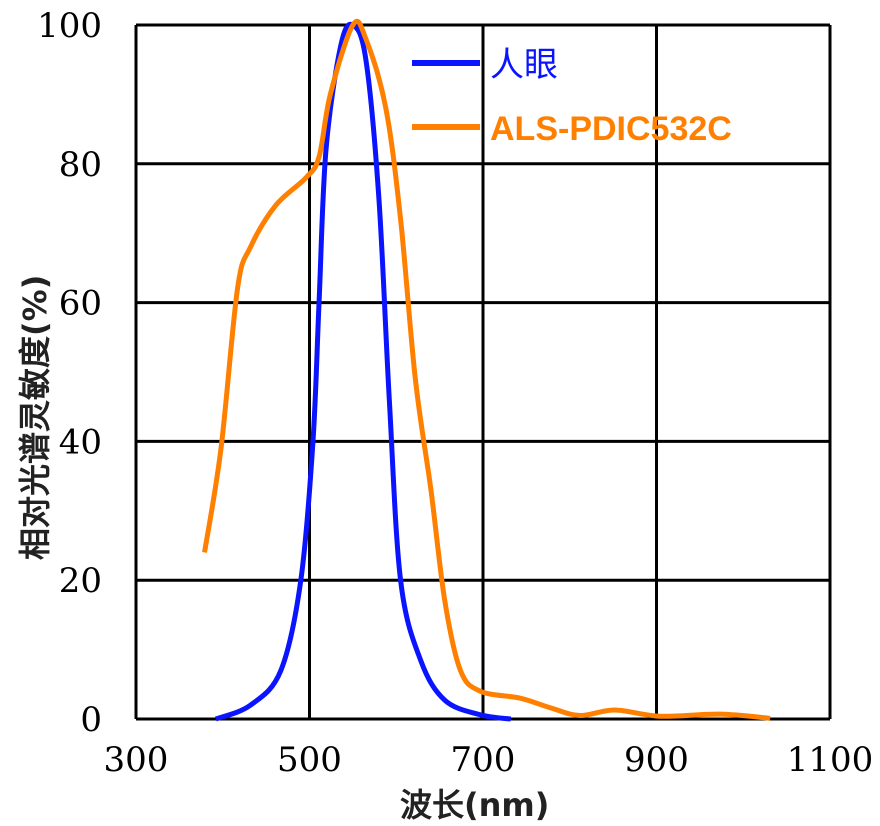 The height and width of the screenshot is (826, 880). What do you see at coordinates (611, 129) in the screenshot?
I see `legend-label-als-pdic532c: ALS-PDIC532C` at bounding box center [611, 129].